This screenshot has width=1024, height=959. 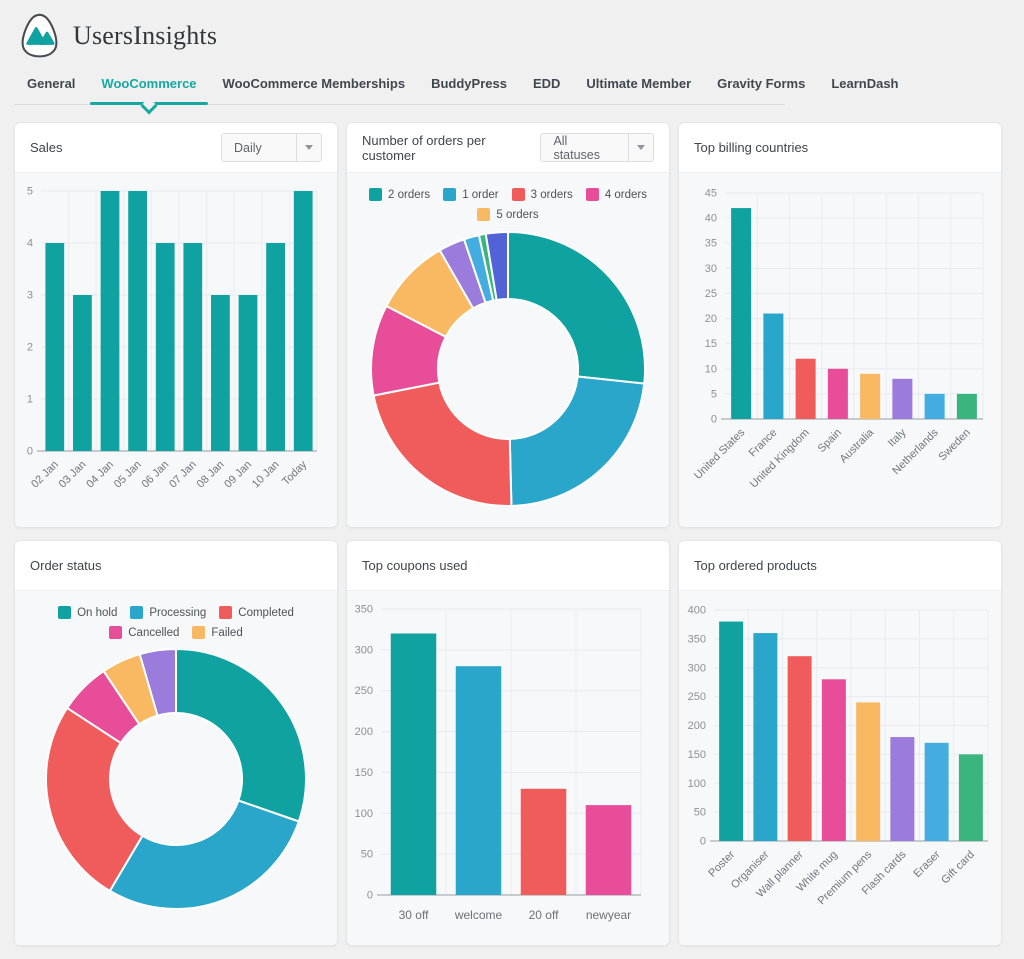 I want to click on legend-item-on-hold: On hold, so click(x=87, y=612).